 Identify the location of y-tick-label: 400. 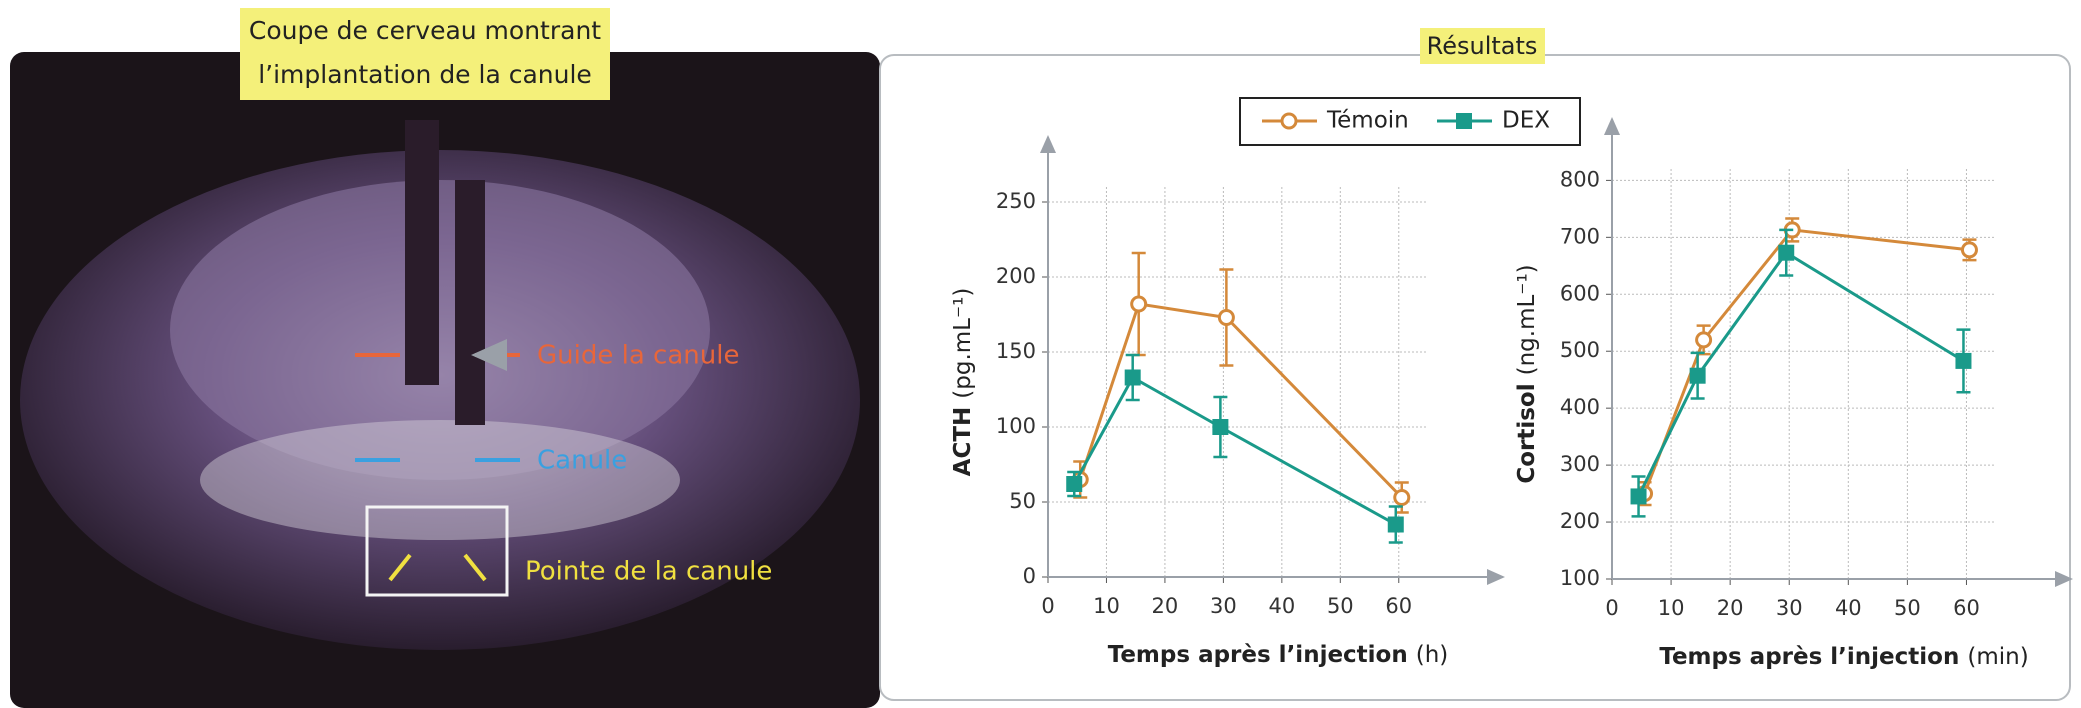
(1580, 407).